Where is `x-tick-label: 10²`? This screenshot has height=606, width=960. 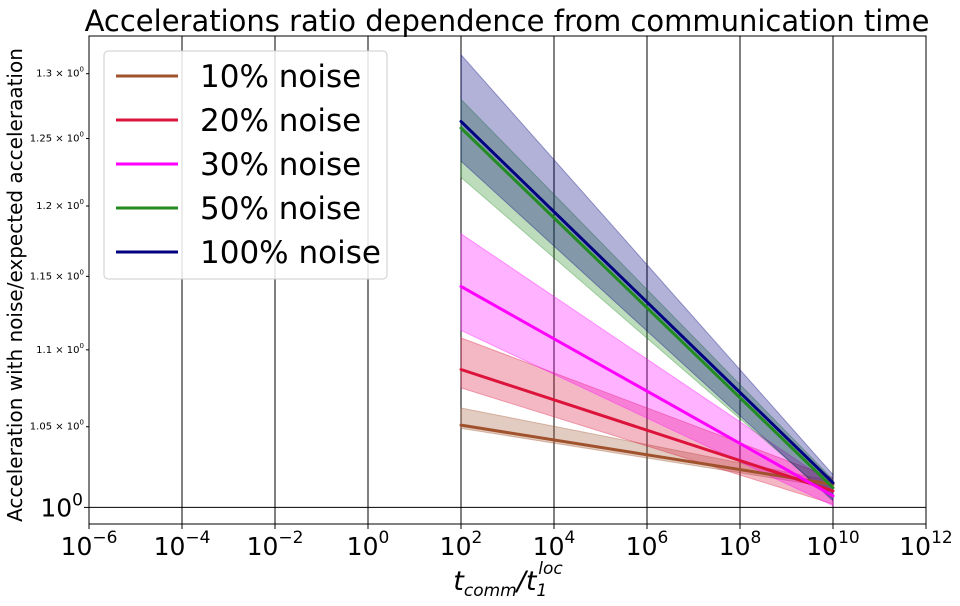 x-tick-label: 10² is located at coordinates (461, 544).